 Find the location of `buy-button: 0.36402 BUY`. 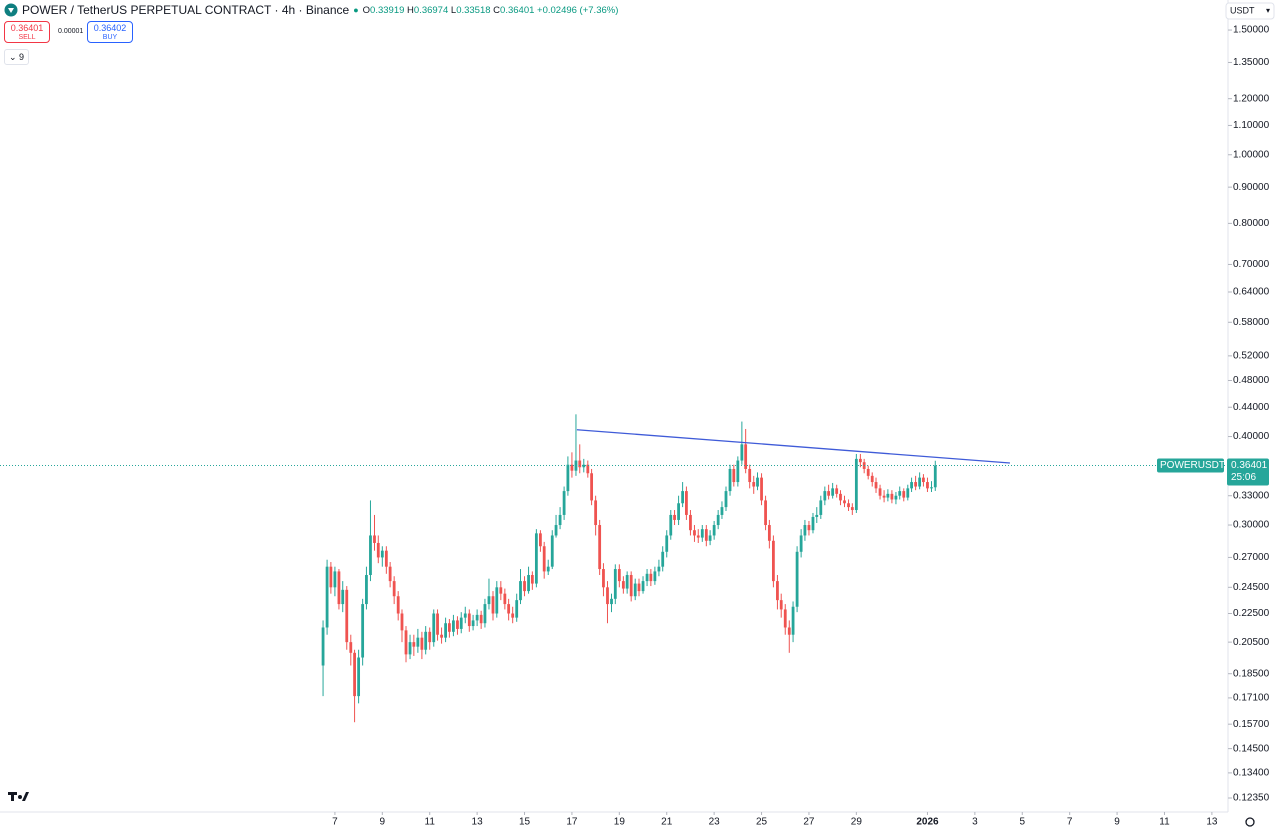

buy-button: 0.36402 BUY is located at coordinates (110, 32).